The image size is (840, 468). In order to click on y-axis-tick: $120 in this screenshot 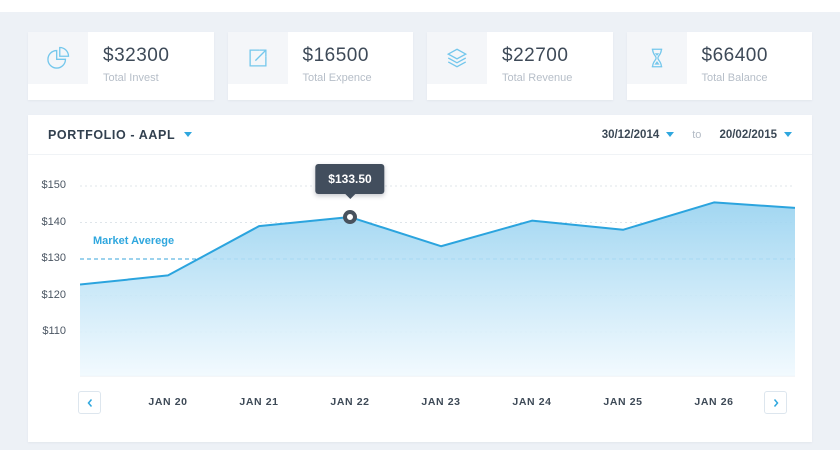, I will do `click(53, 294)`.